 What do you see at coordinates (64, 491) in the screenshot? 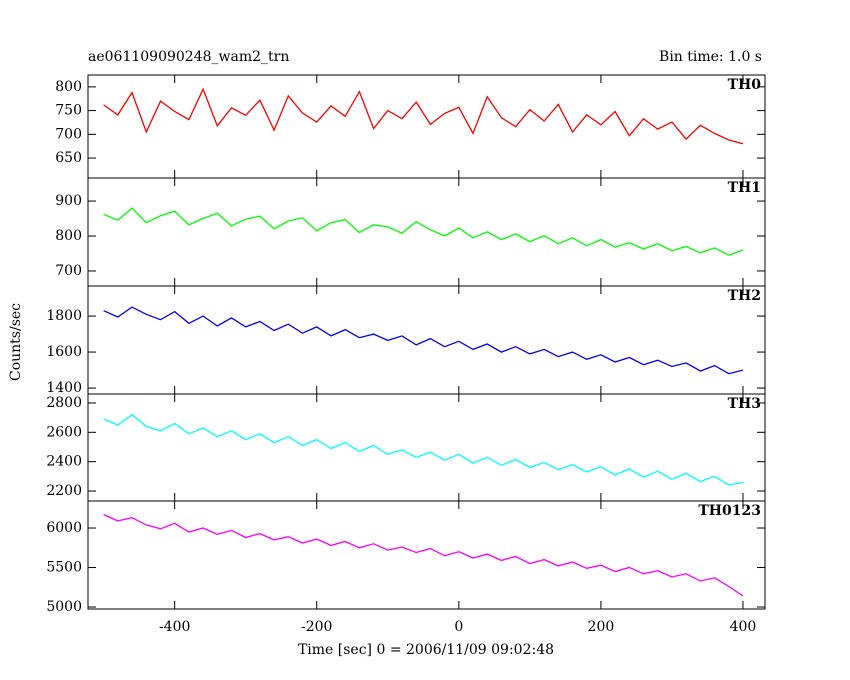
I see `y-tick-label: 2200` at bounding box center [64, 491].